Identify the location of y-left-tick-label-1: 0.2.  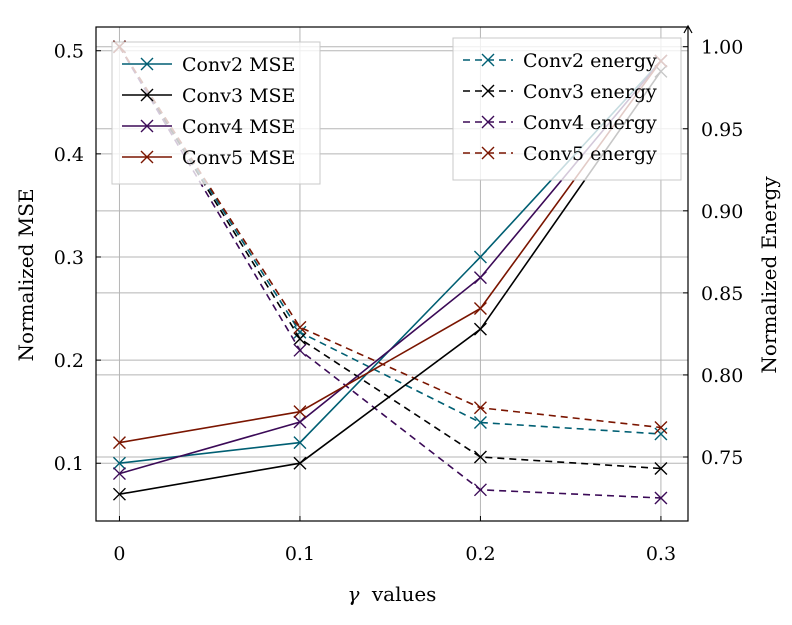
(69, 361).